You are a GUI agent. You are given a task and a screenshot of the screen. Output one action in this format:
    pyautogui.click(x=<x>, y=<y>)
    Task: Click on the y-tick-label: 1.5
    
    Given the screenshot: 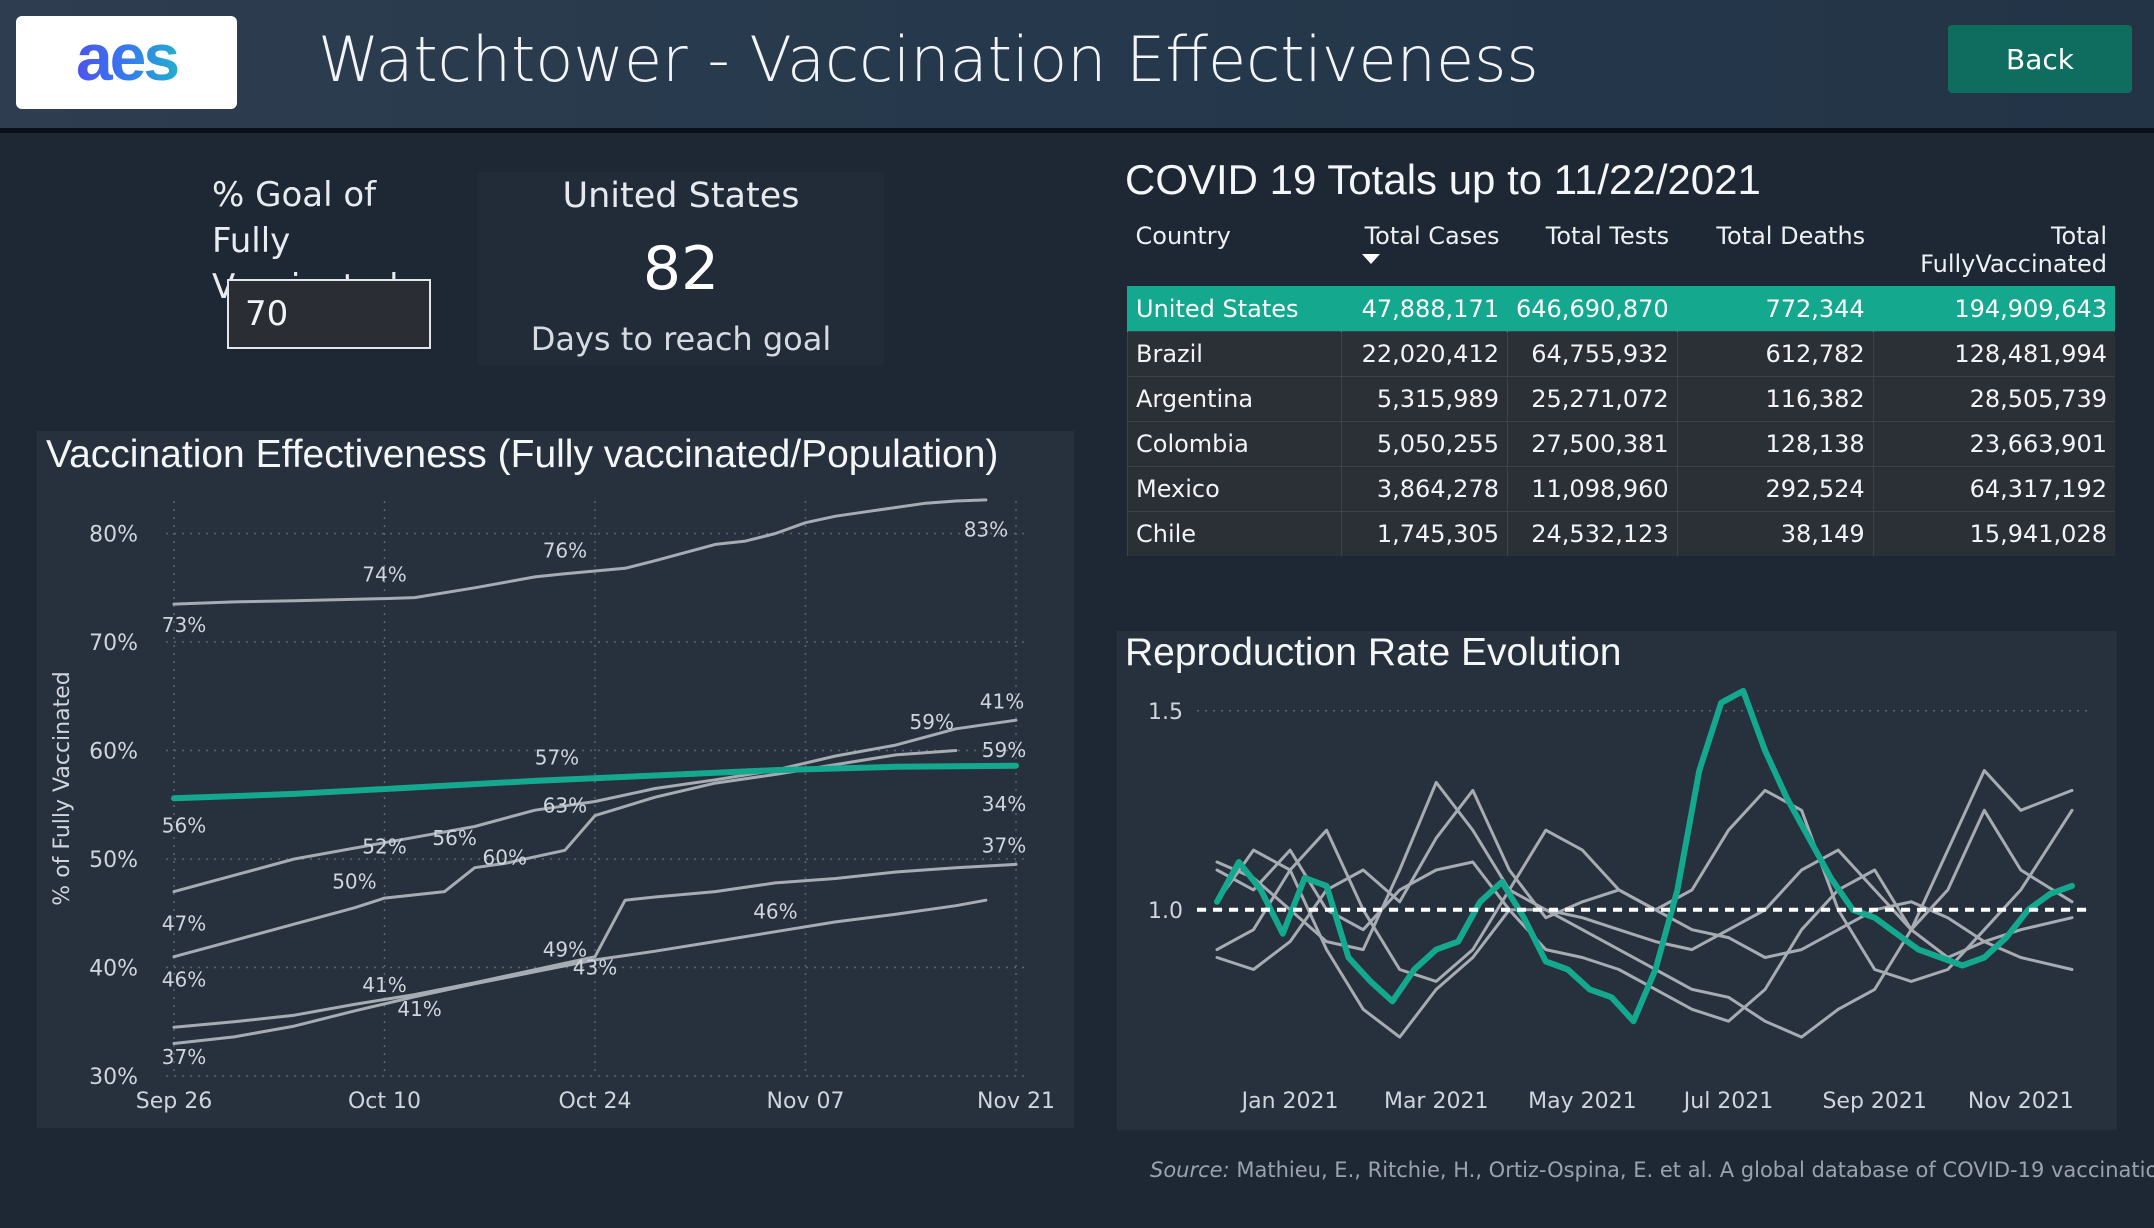 What is the action you would take?
    pyautogui.click(x=1165, y=712)
    